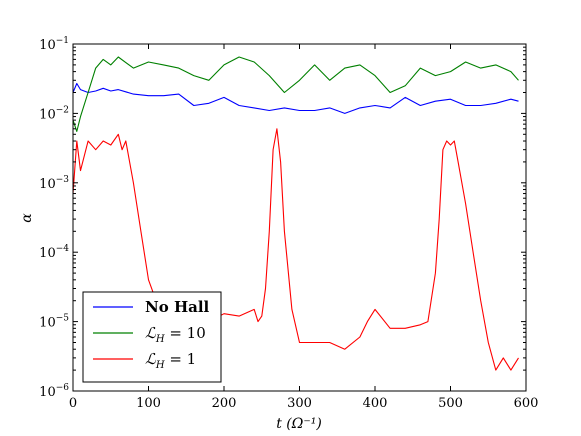  I want to click on legend-label-1: No Hall, so click(177, 307).